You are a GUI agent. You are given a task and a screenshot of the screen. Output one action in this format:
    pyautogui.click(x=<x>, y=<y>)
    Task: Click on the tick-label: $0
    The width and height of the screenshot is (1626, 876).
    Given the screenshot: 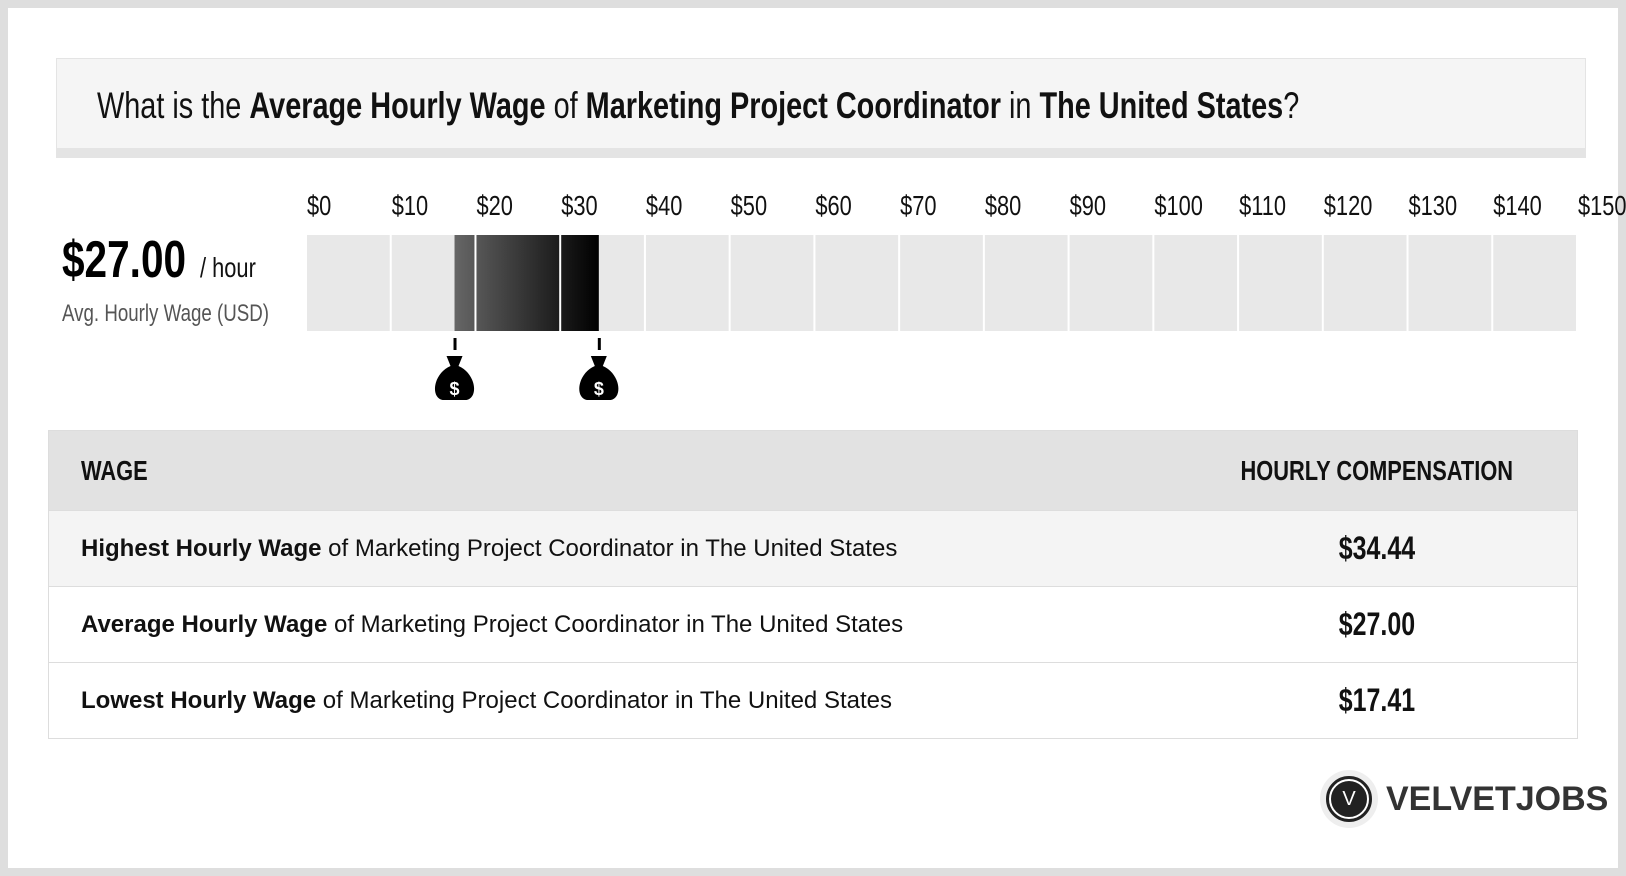 What is the action you would take?
    pyautogui.click(x=319, y=205)
    